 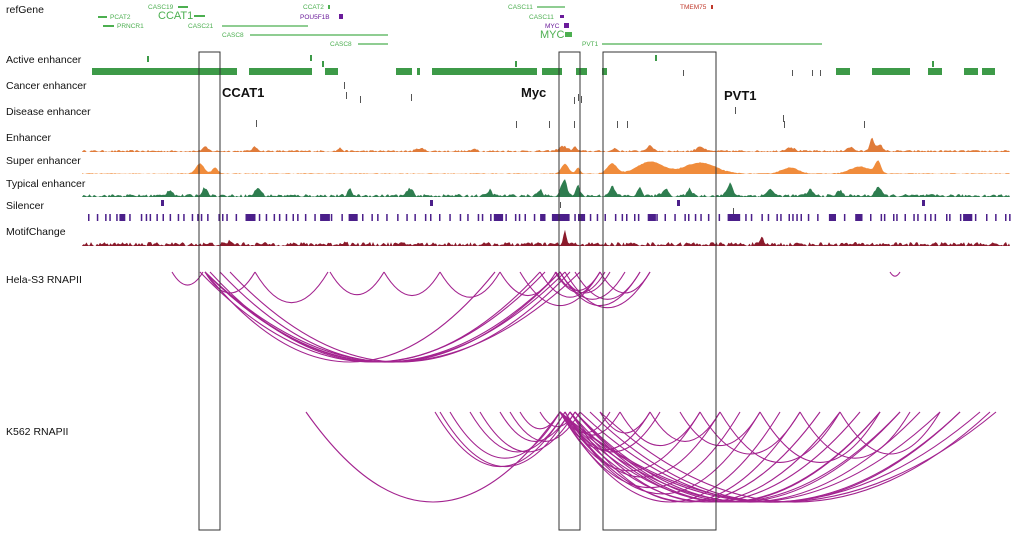 What do you see at coordinates (329, 7) in the screenshot?
I see `gene-body-ccat2` at bounding box center [329, 7].